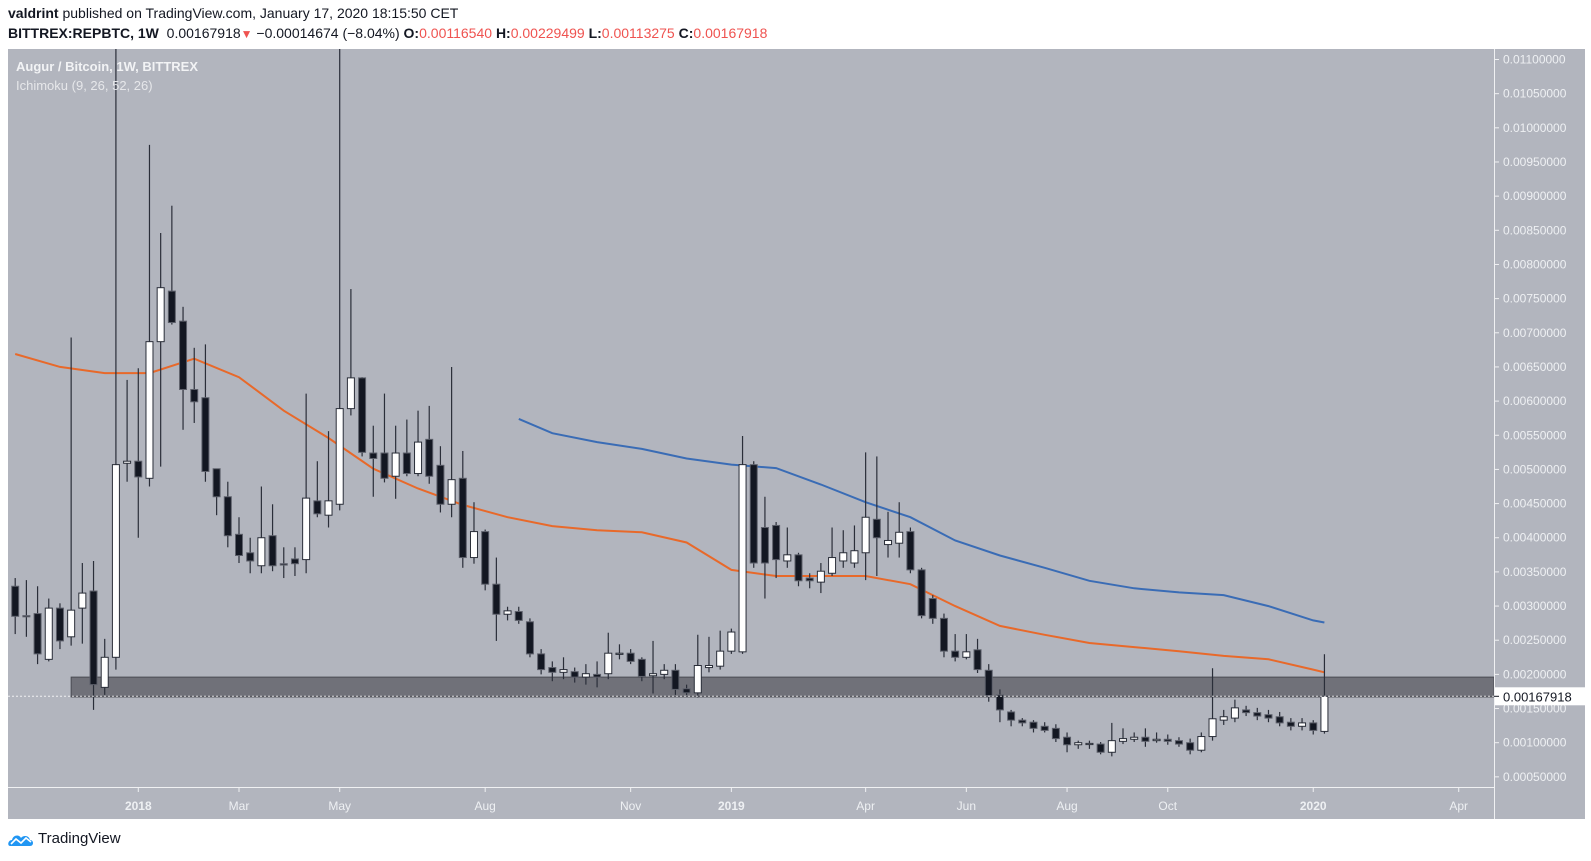 Image resolution: width=1591 pixels, height=861 pixels. Describe the element at coordinates (84, 85) in the screenshot. I see `indicator-label: Ichimoku (9, 26, 52, 26)` at that location.